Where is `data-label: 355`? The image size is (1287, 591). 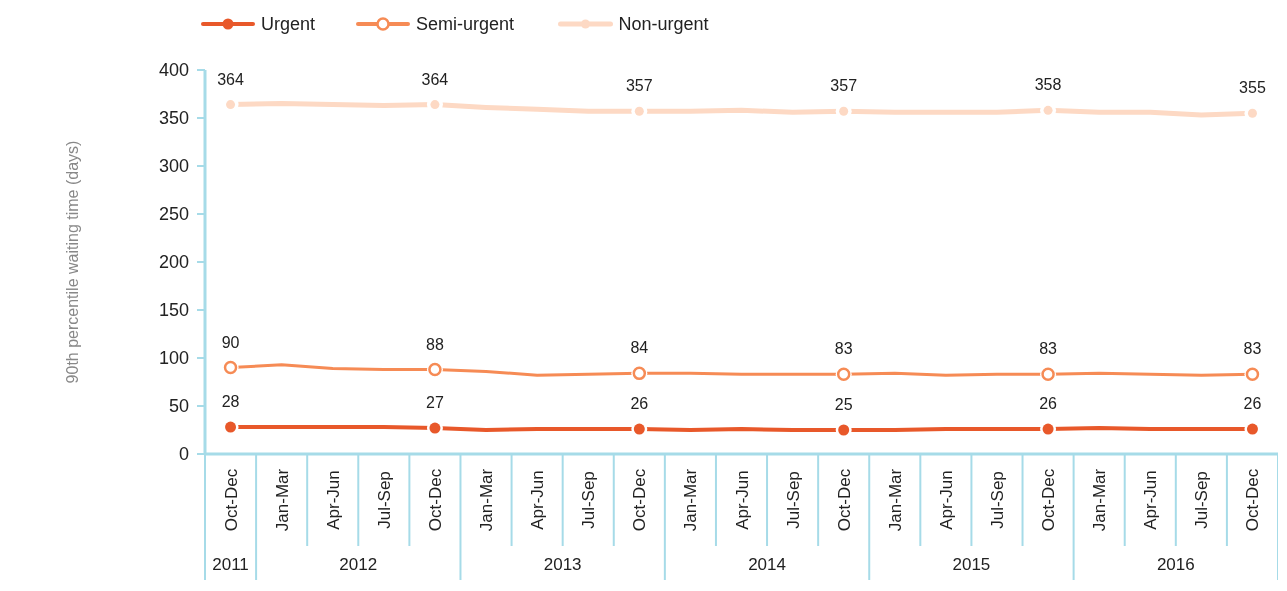
data-label: 355 is located at coordinates (1252, 88).